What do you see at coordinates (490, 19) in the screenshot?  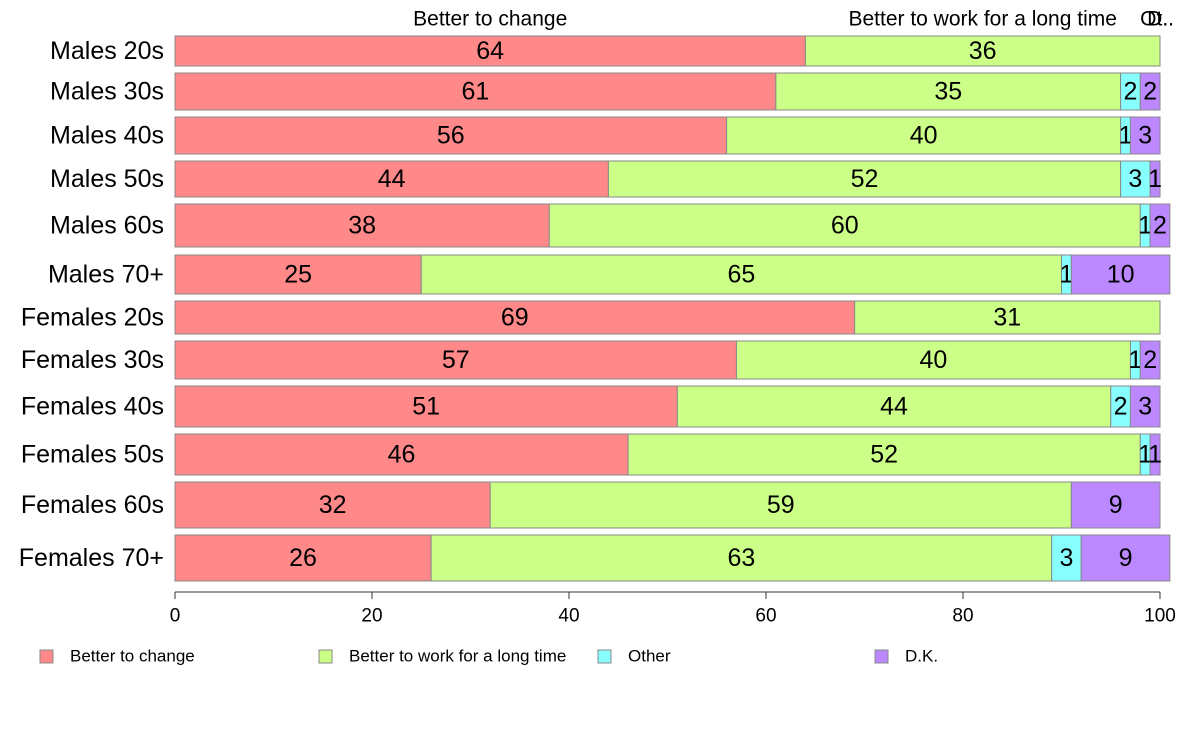 I see `top-series-label: Better to change` at bounding box center [490, 19].